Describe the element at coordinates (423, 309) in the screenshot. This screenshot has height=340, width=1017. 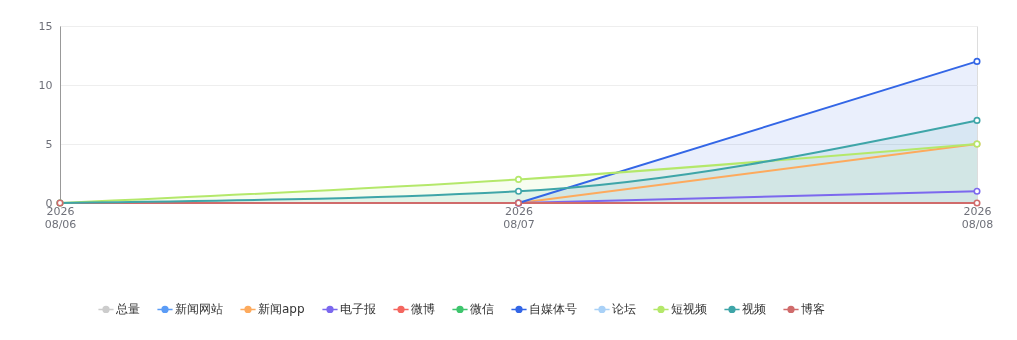
I see `legend-label: 微博` at that location.